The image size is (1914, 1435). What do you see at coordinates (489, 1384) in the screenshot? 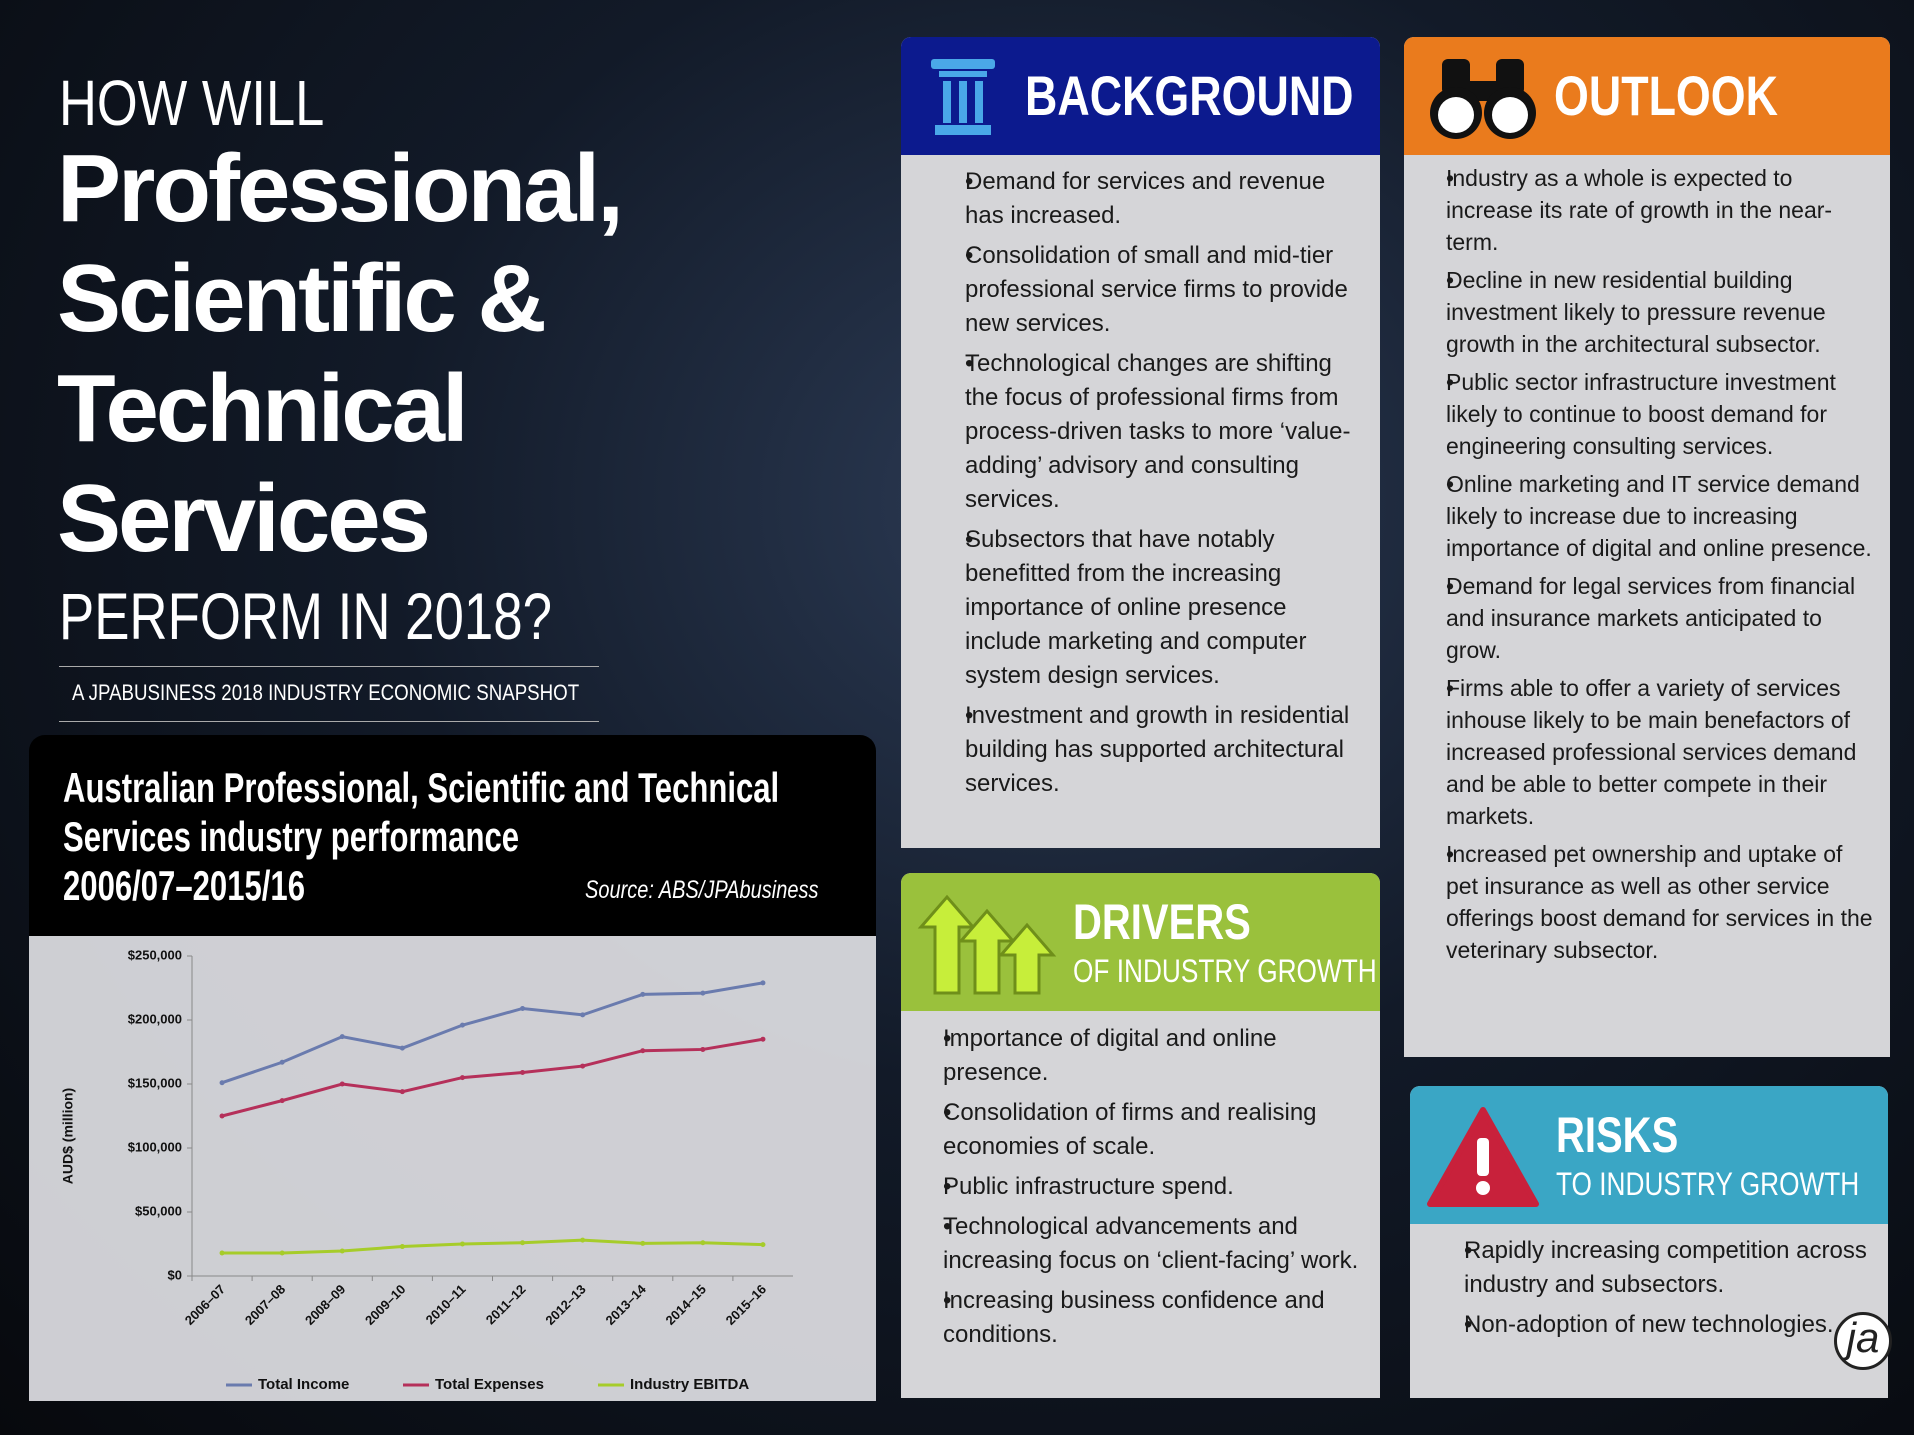
I see `legend-label: Total Expenses` at bounding box center [489, 1384].